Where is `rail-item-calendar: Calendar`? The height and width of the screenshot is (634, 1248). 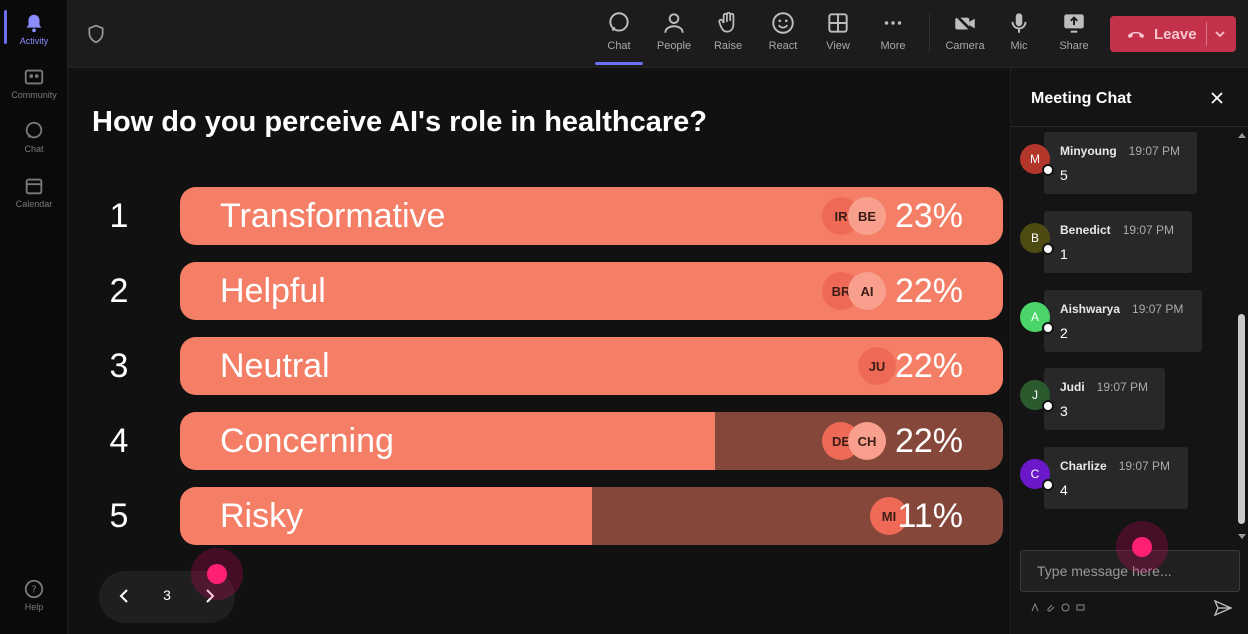 rail-item-calendar: Calendar is located at coordinates (34, 192).